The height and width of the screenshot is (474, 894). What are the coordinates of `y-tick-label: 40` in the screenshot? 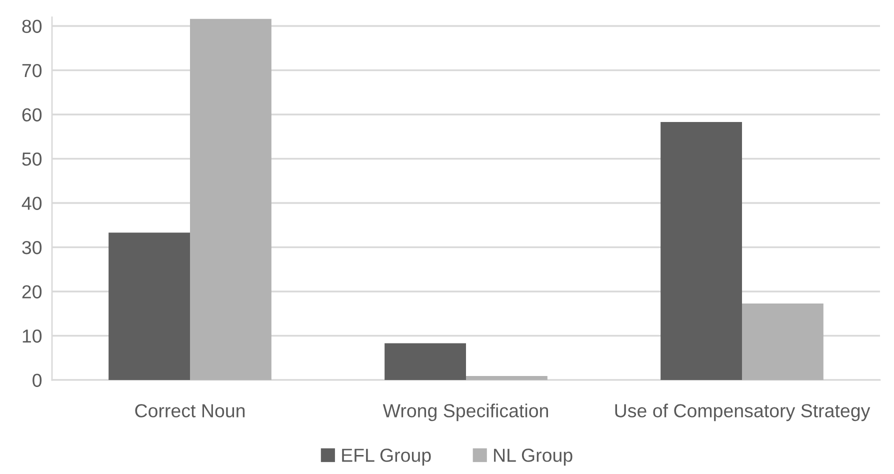 It's located at (32, 203).